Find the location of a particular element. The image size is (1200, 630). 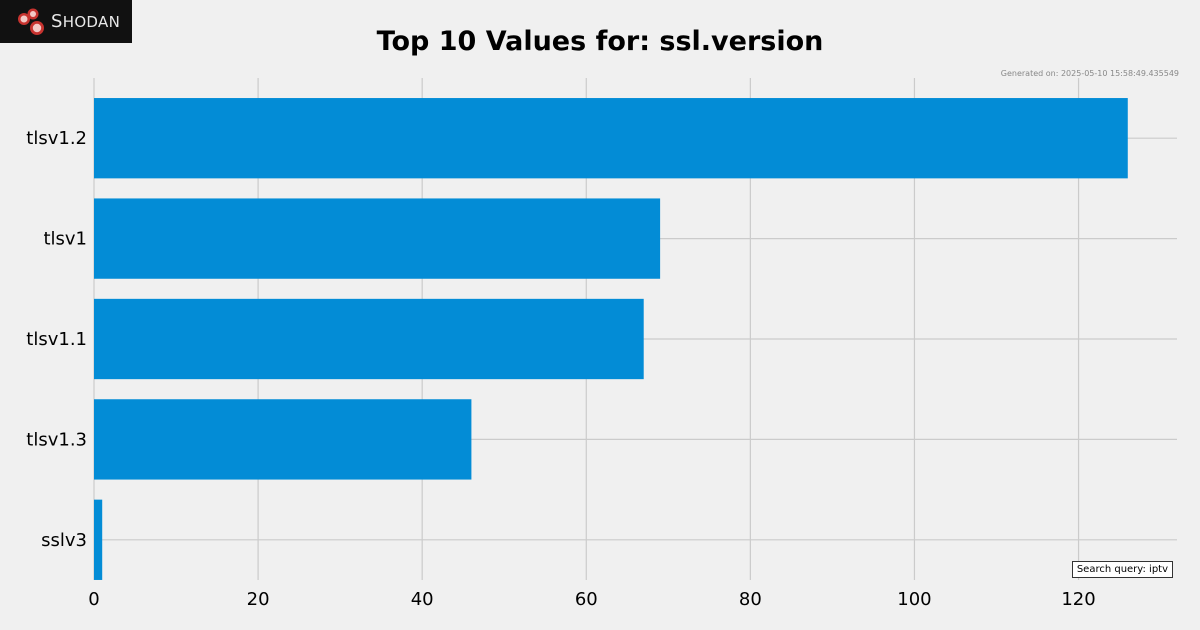

chart-title: Top 10 Values for: ssl.version is located at coordinates (600, 41).